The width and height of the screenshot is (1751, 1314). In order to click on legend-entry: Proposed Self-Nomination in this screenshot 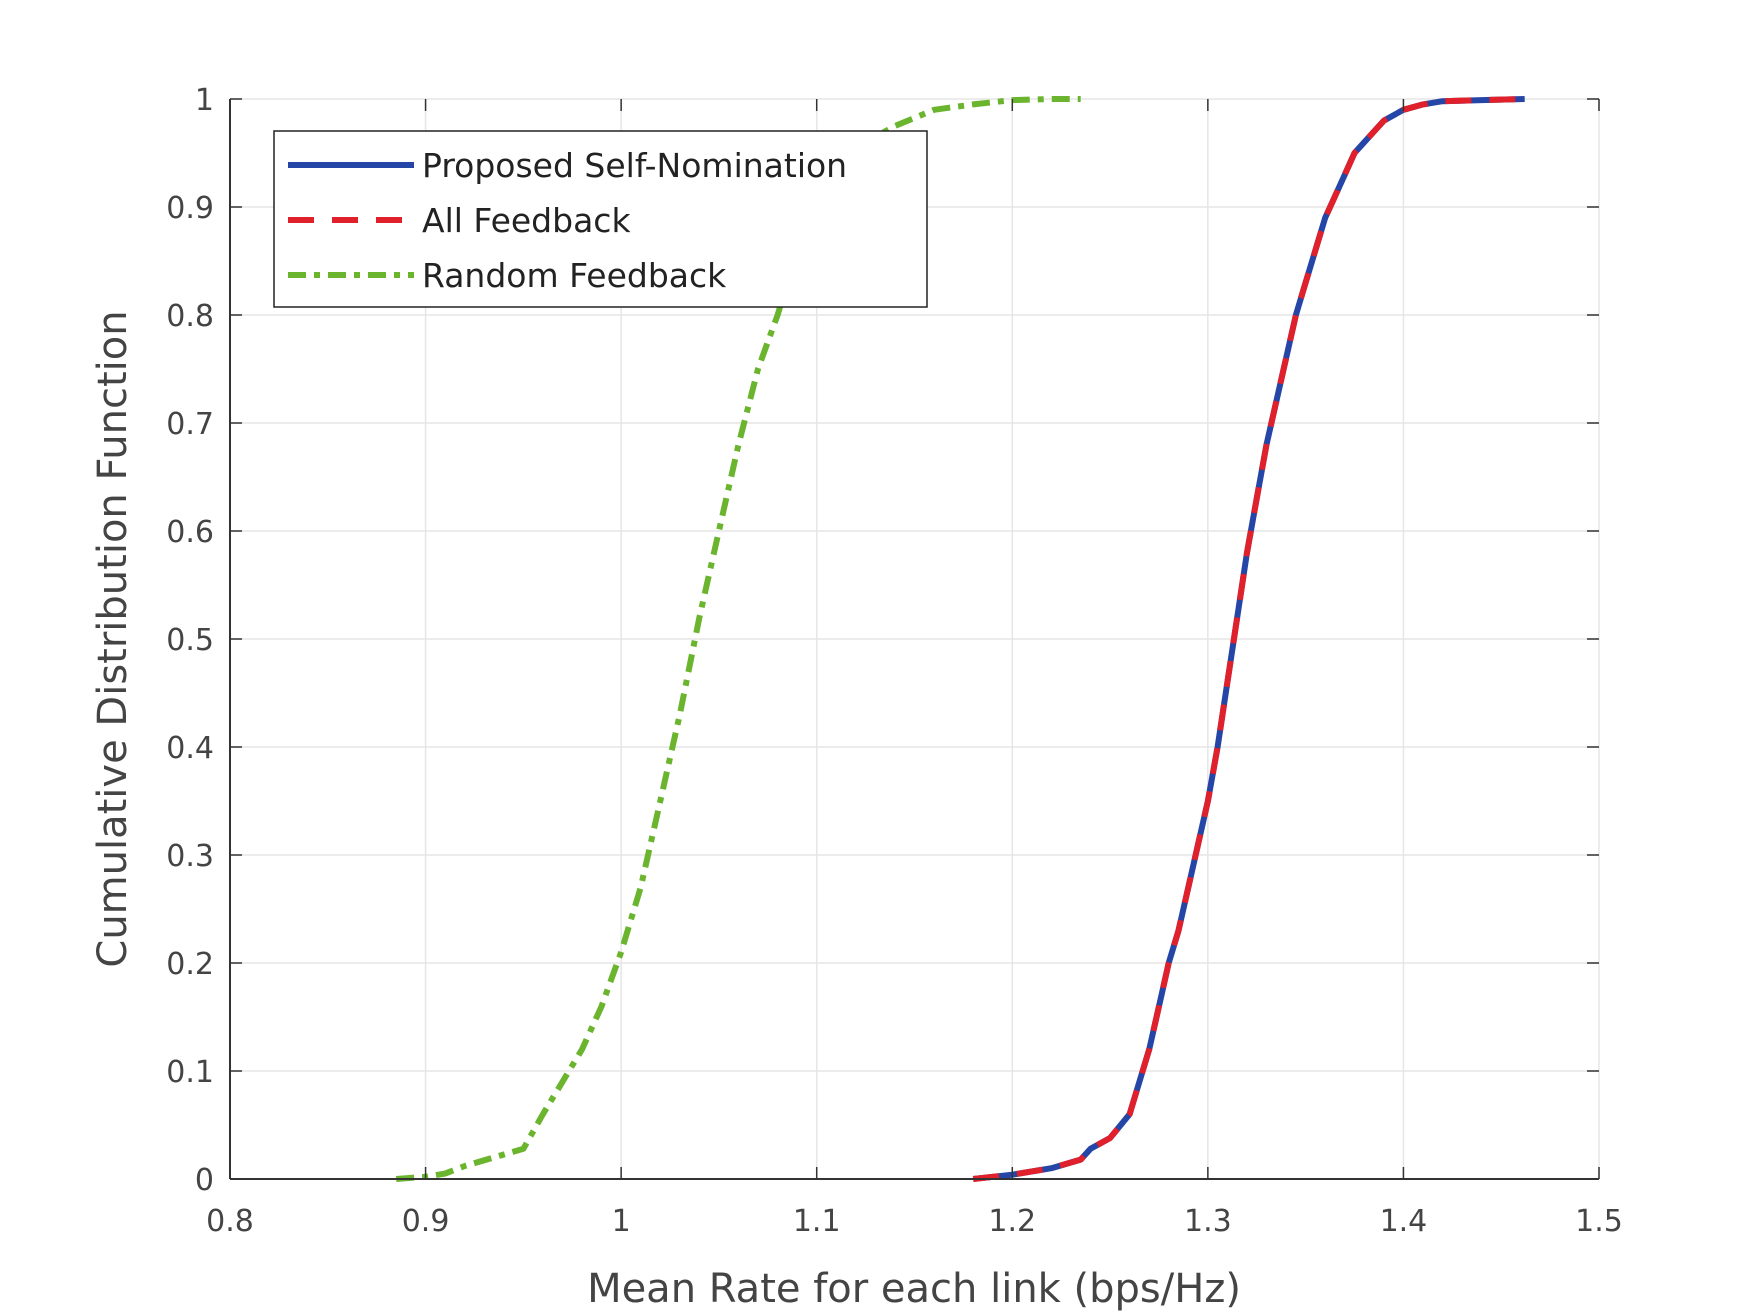, I will do `click(634, 165)`.